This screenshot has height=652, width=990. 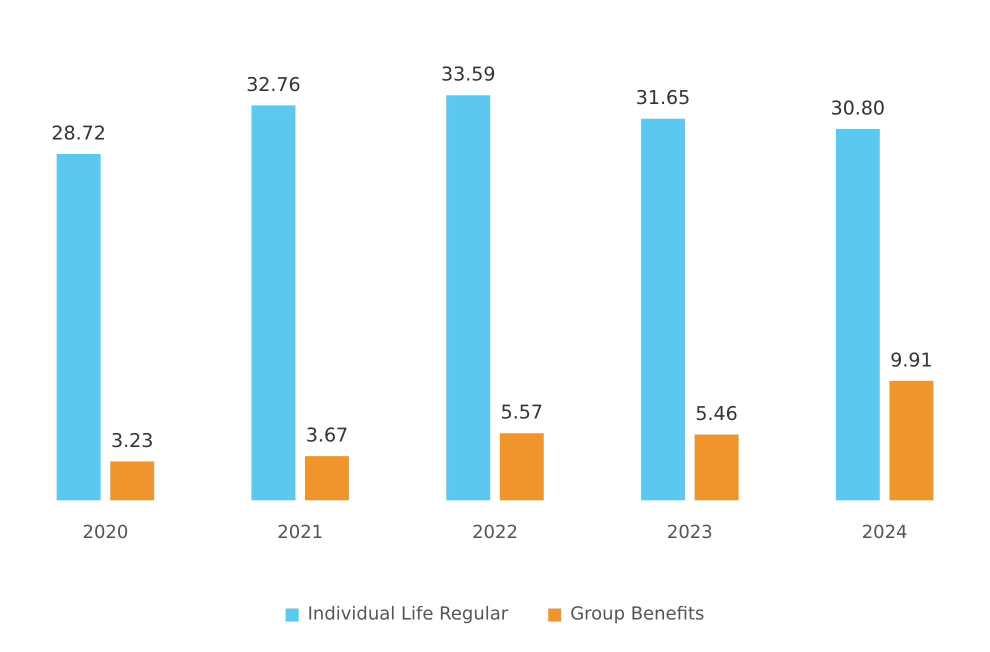 What do you see at coordinates (521, 413) in the screenshot?
I see `data-label: 5.57` at bounding box center [521, 413].